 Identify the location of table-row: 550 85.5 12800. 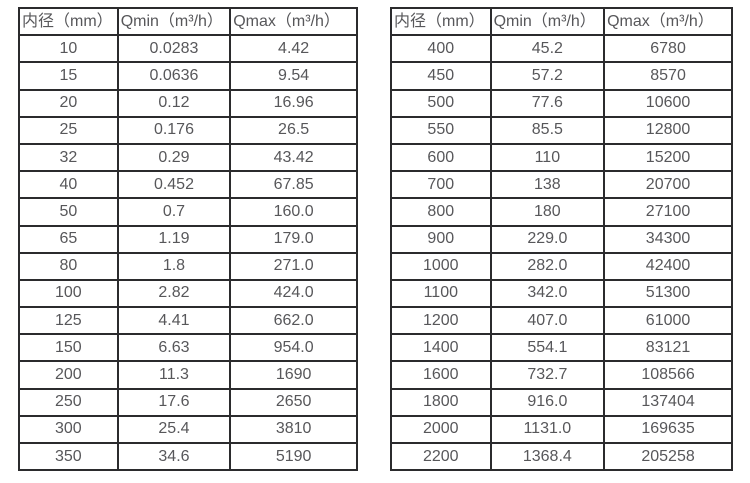
(561, 130).